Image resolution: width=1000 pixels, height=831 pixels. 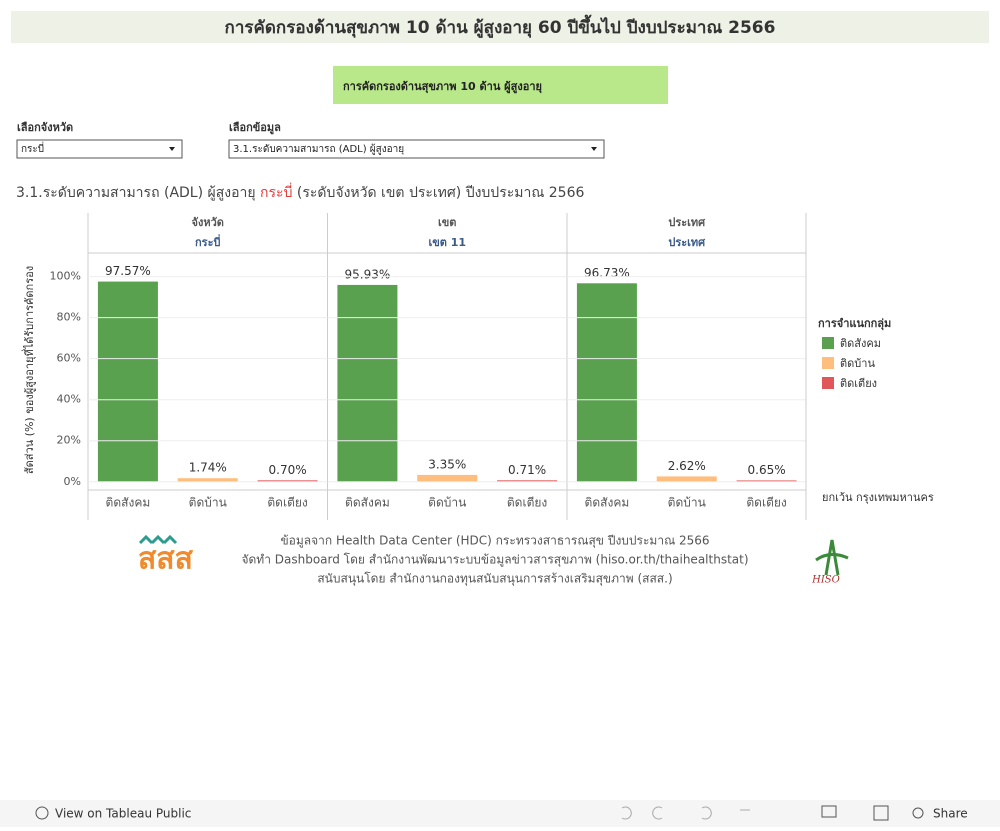 I want to click on download-icon, so click(x=829, y=811).